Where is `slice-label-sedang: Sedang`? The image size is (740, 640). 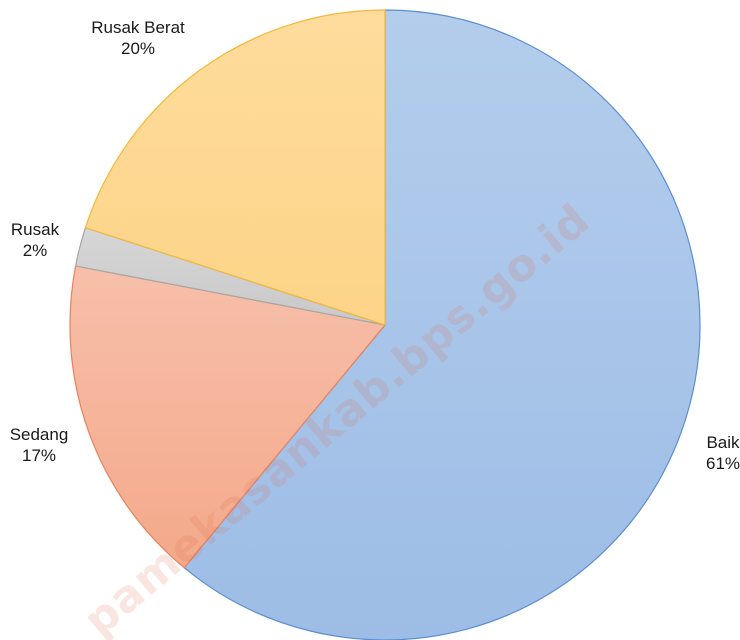
slice-label-sedang: Sedang is located at coordinates (39, 434).